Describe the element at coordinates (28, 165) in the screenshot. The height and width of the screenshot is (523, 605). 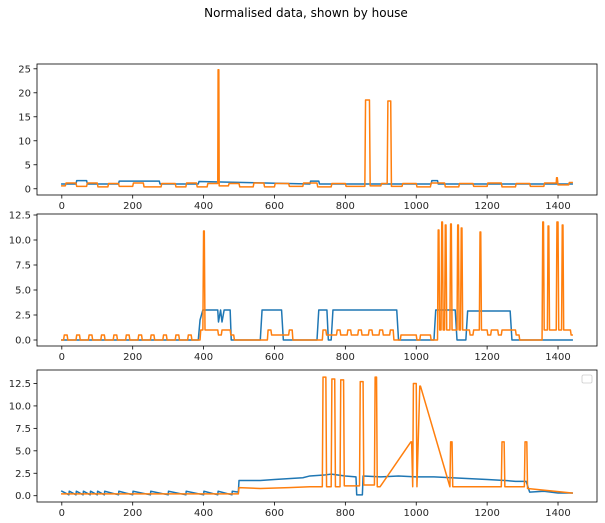
I see `y-tick-label: 5` at that location.